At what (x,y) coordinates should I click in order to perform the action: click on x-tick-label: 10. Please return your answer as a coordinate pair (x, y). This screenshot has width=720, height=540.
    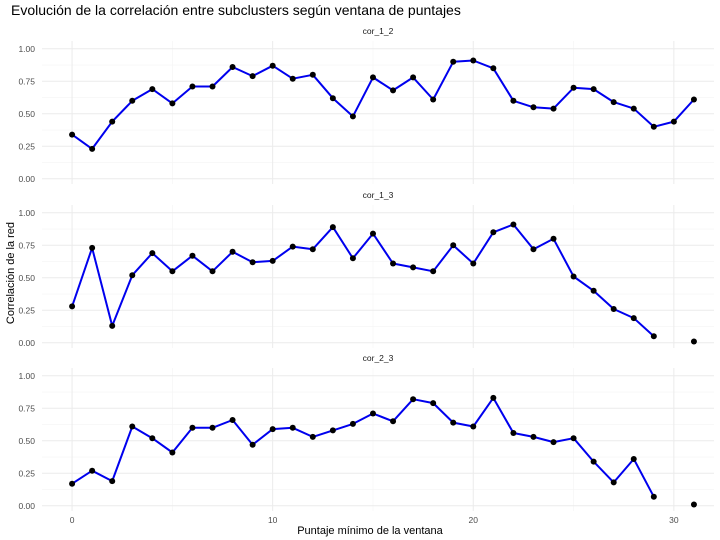
    Looking at the image, I should click on (273, 520).